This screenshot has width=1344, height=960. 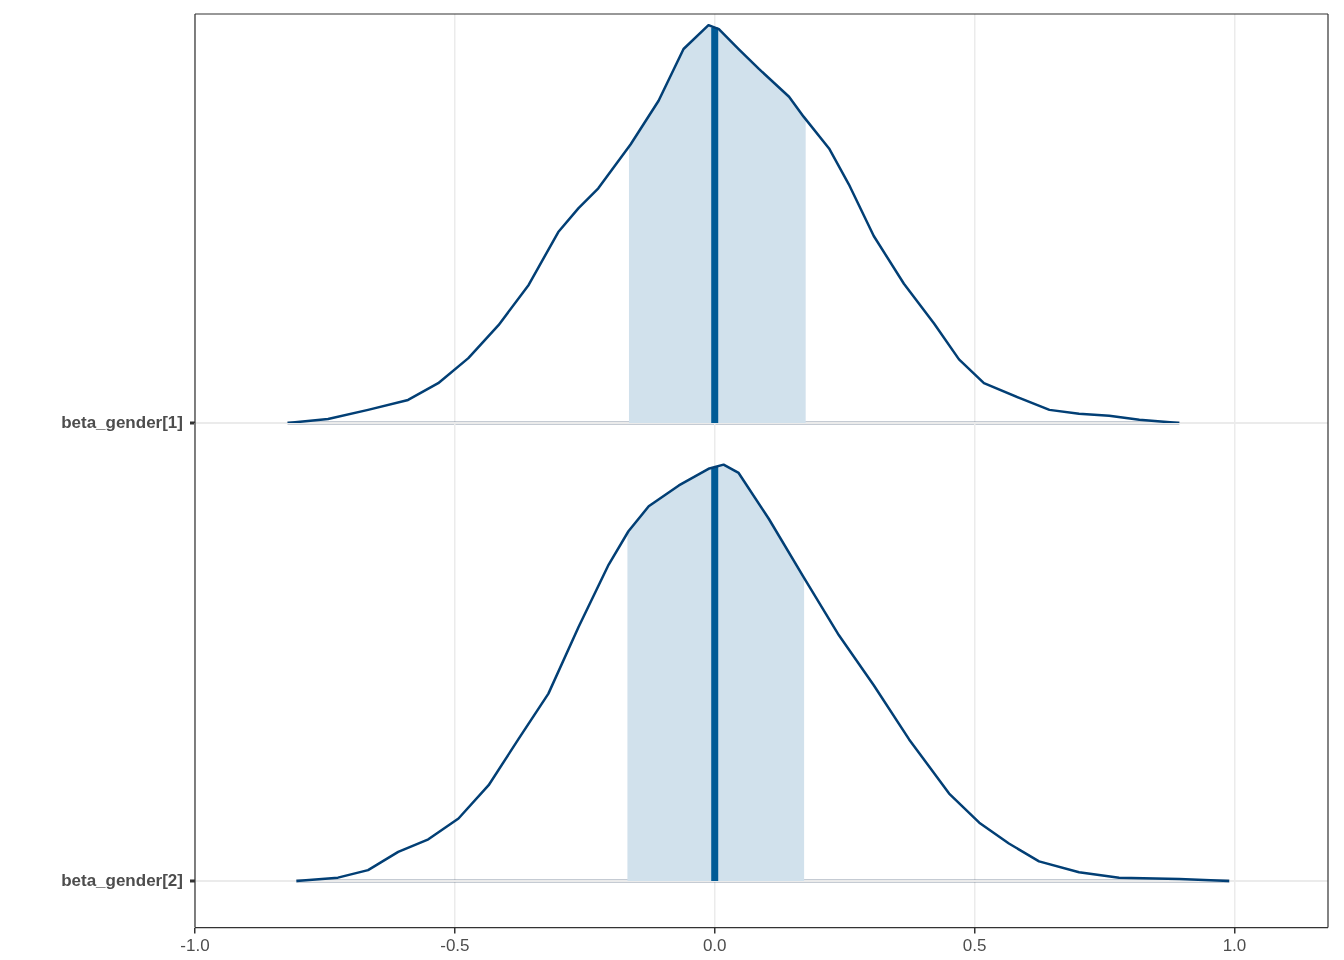 What do you see at coordinates (714, 946) in the screenshot?
I see `x-tick-label: 0.0` at bounding box center [714, 946].